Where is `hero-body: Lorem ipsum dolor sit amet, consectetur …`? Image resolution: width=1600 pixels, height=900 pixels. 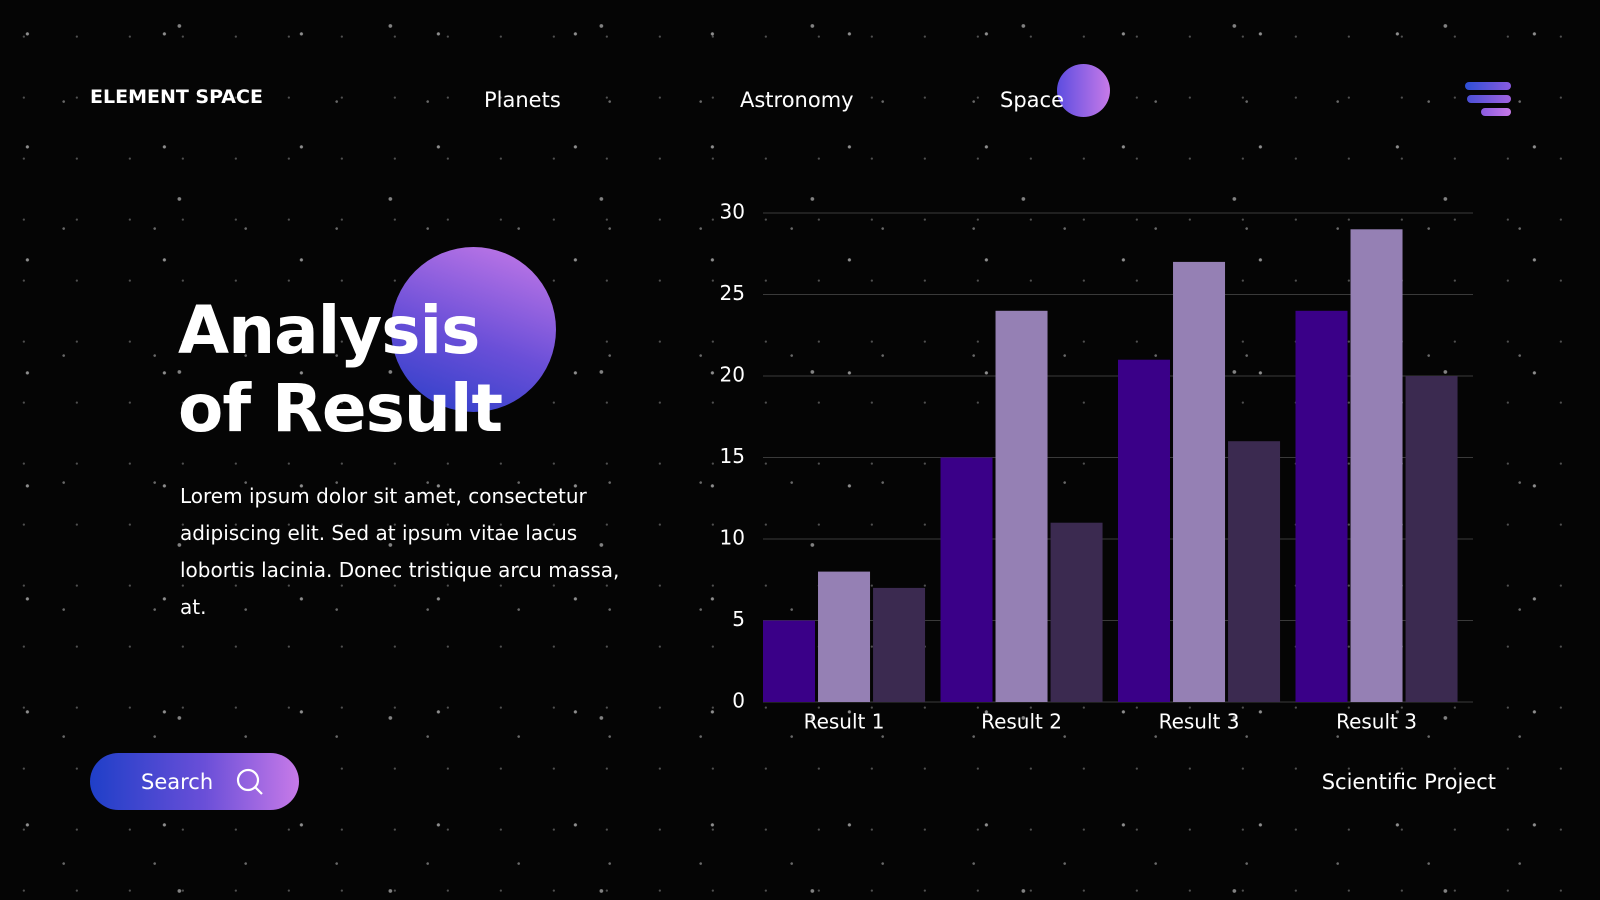
hero-body: Lorem ipsum dolor sit amet, consectetur … is located at coordinates (400, 551).